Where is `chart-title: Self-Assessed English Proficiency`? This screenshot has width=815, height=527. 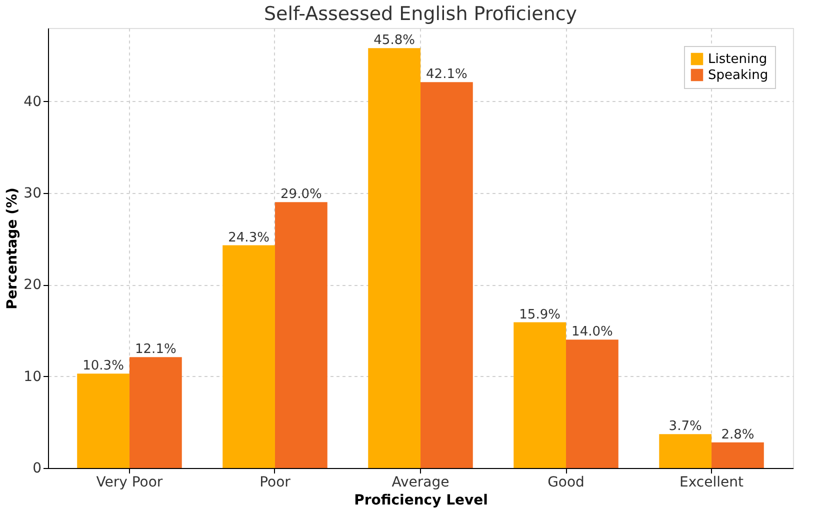
chart-title: Self-Assessed English Proficiency is located at coordinates (421, 14).